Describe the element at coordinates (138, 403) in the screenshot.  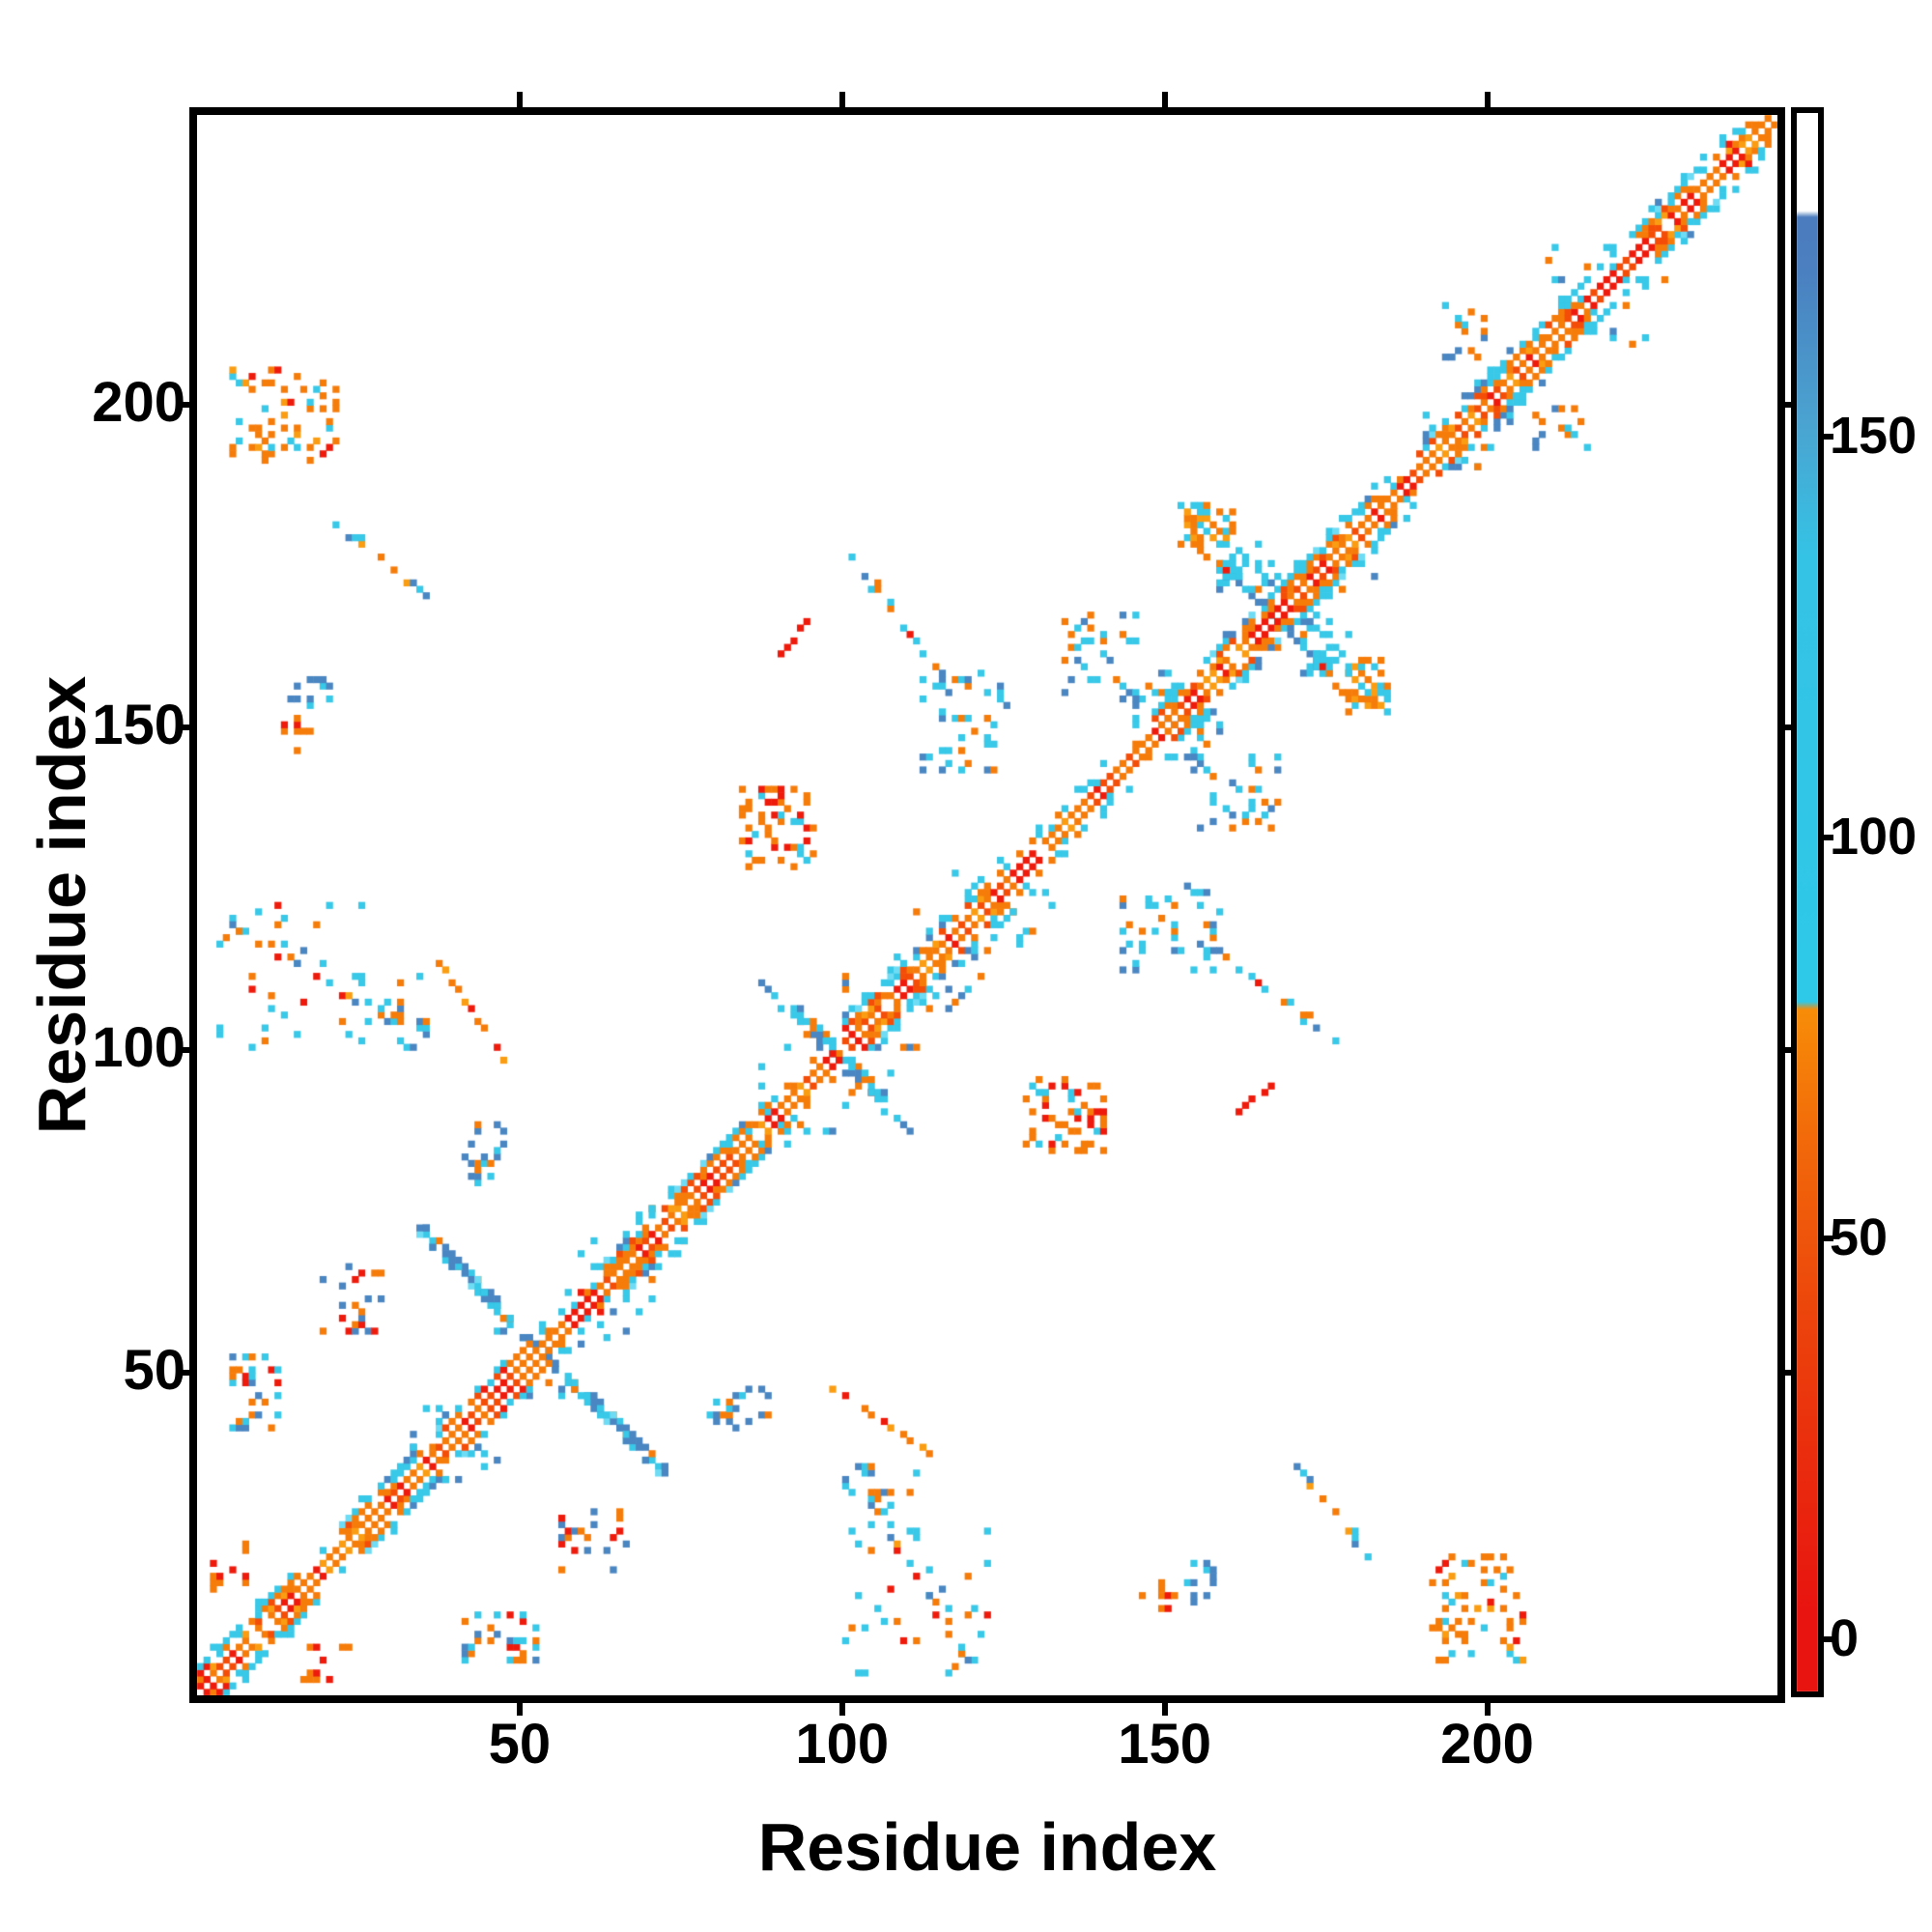
I see `y-axis-tick-label: 200` at that location.